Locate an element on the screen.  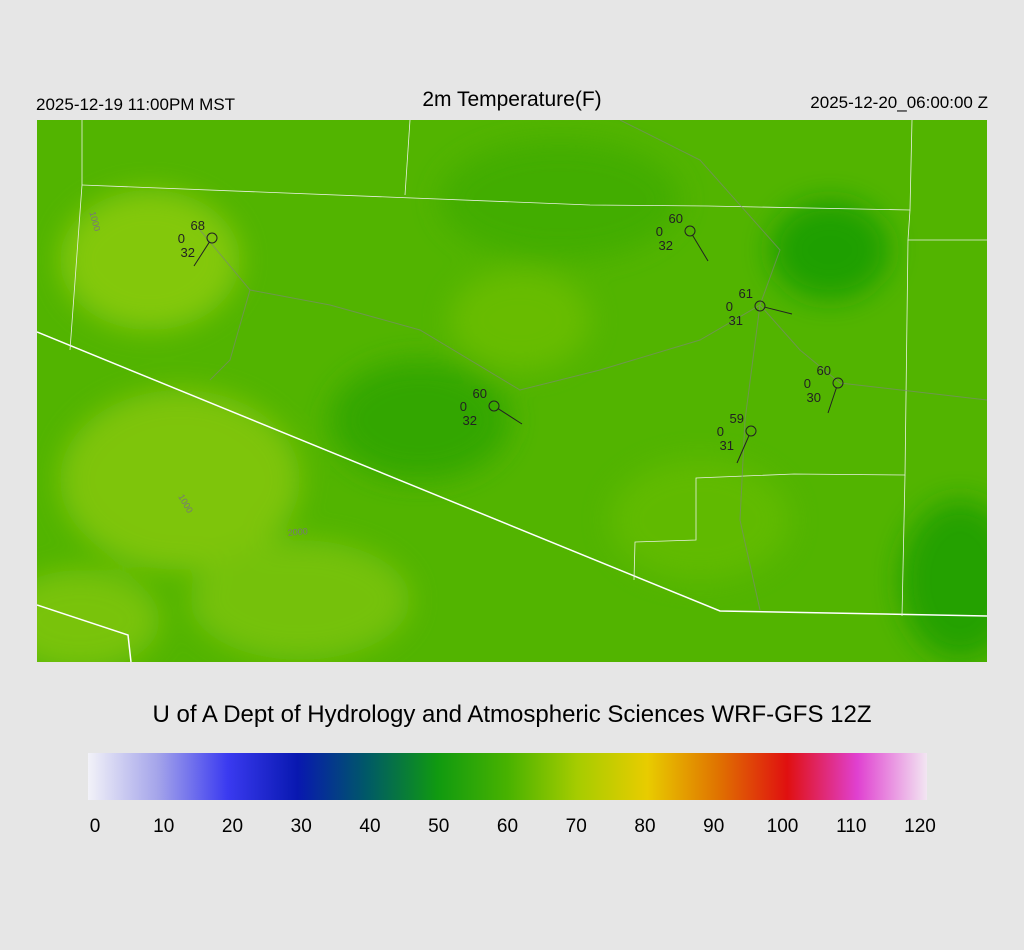
station-dewpoint: 30 is located at coordinates (814, 397).